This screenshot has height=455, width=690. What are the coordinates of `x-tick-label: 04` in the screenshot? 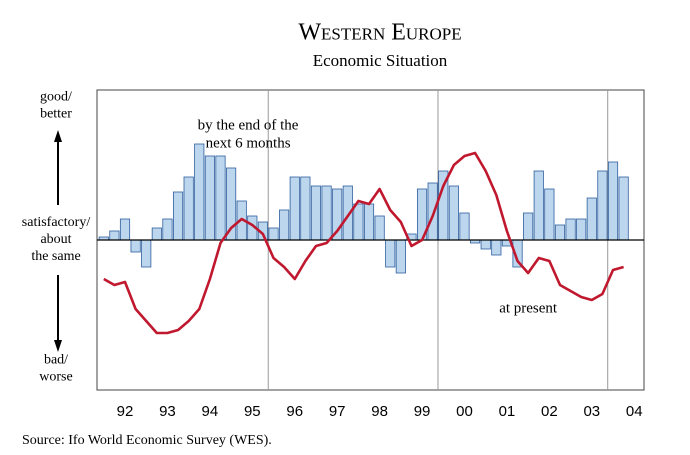 It's located at (634, 411).